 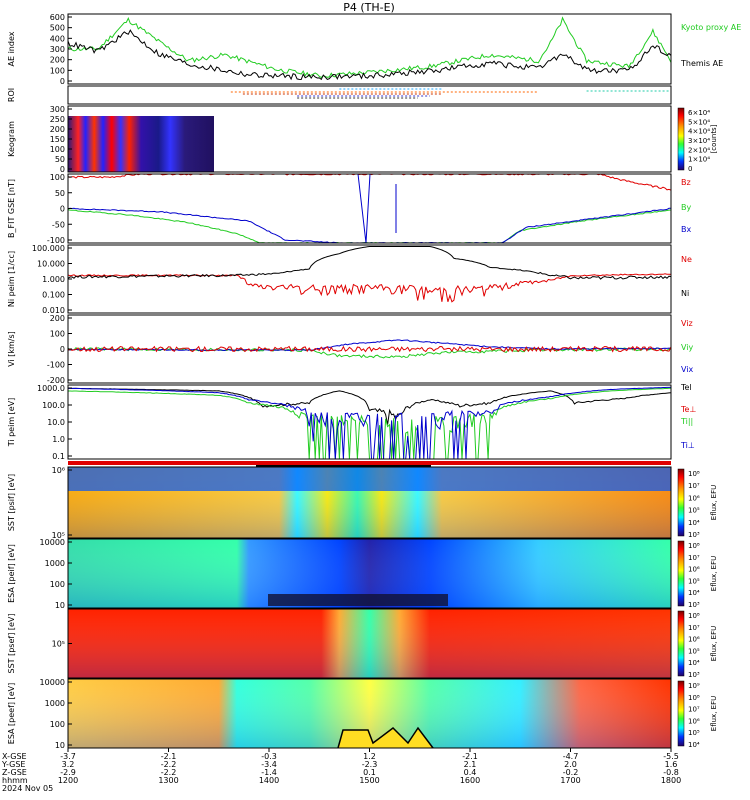 What do you see at coordinates (58, 224) in the screenshot?
I see `y-tick-label: -50` at bounding box center [58, 224].